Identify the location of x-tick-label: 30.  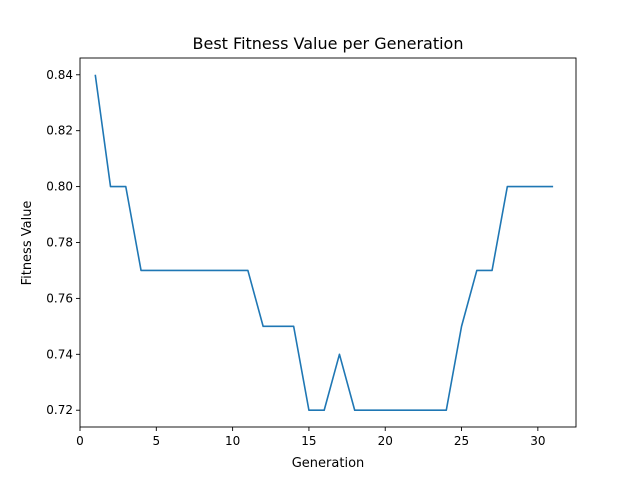
(537, 441).